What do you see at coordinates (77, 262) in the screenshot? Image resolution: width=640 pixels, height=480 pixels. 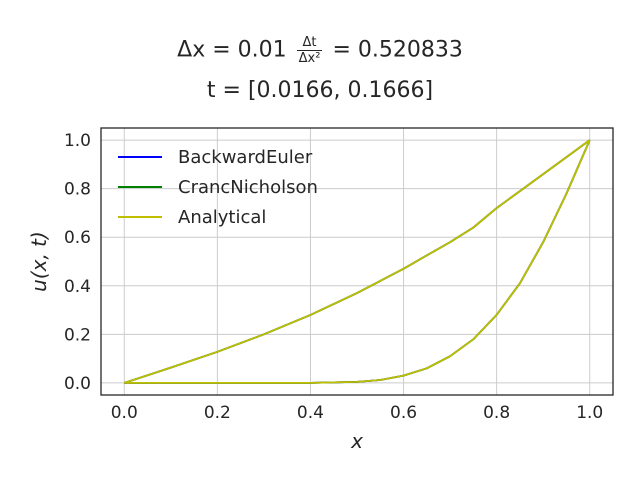 I see `y-tick-labels: 0.0 0.2 0.4 0.6 0.8 1.0` at bounding box center [77, 262].